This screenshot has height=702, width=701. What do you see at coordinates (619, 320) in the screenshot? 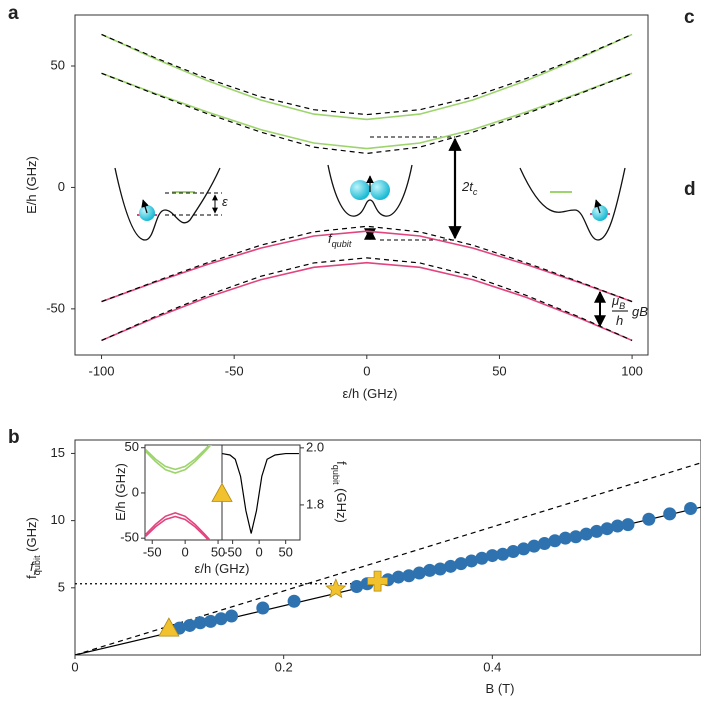
I see `annotation: h` at bounding box center [619, 320].